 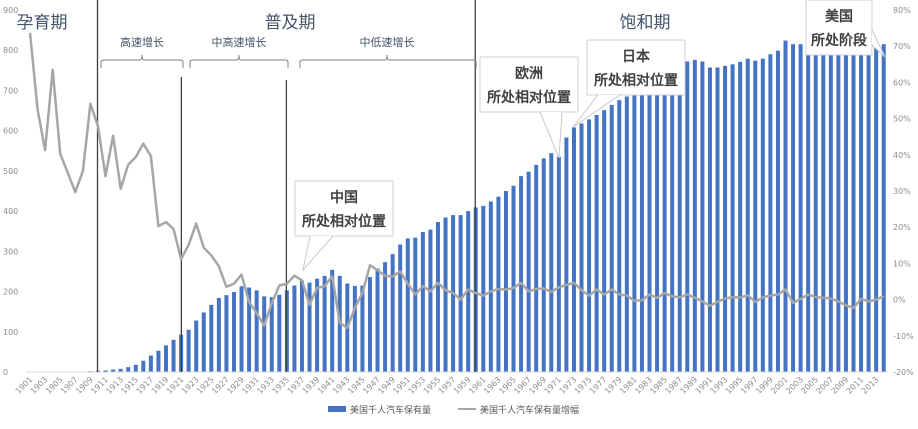 What do you see at coordinates (902, 10) in the screenshot?
I see `right-tick-label: 80%` at bounding box center [902, 10].